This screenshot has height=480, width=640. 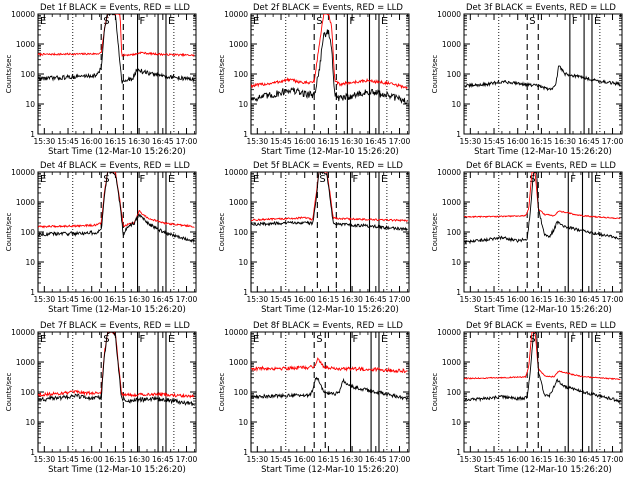 I want to click on panel-title: Det 6f BLACK = Events, RED = LLD, so click(x=541, y=166).